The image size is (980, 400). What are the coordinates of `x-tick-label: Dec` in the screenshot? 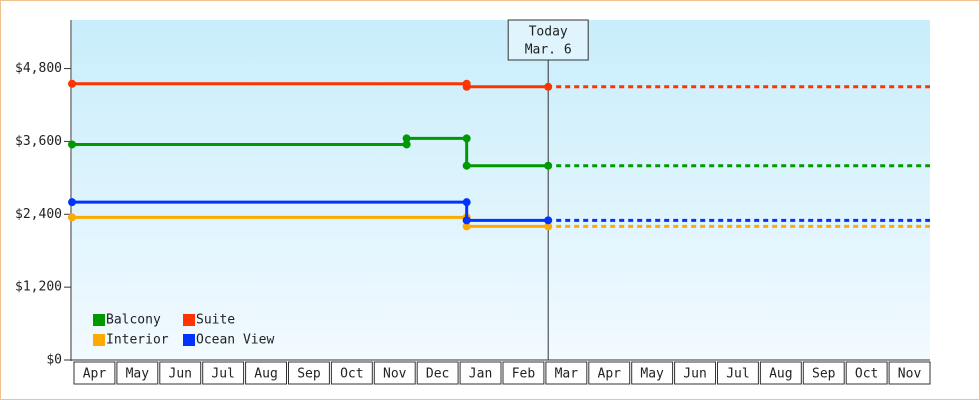 It's located at (437, 374).